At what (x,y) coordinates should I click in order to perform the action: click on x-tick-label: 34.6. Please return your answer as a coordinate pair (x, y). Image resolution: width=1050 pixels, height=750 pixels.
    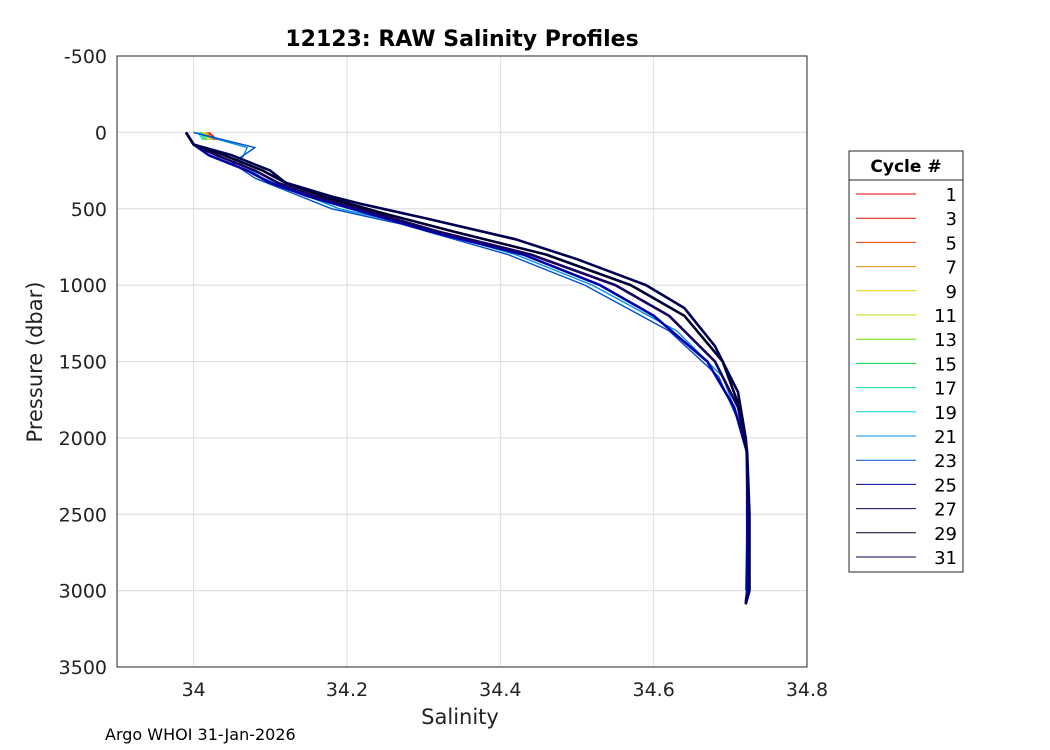
    Looking at the image, I should click on (654, 690).